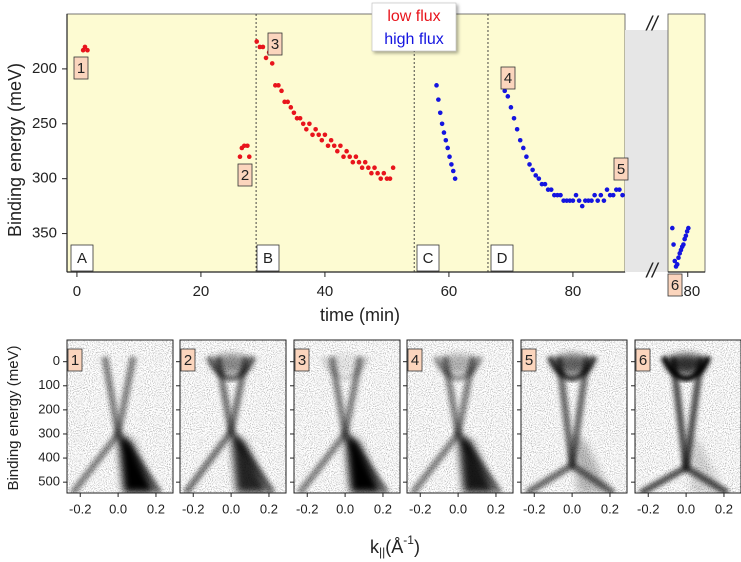 This screenshot has height=562, width=741. What do you see at coordinates (81, 68) in the screenshot?
I see `point-label: 1` at bounding box center [81, 68].